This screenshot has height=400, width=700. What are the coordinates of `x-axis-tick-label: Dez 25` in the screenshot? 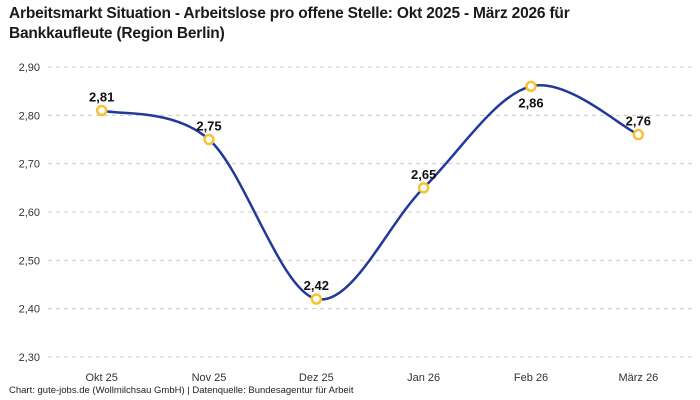 It's located at (316, 378).